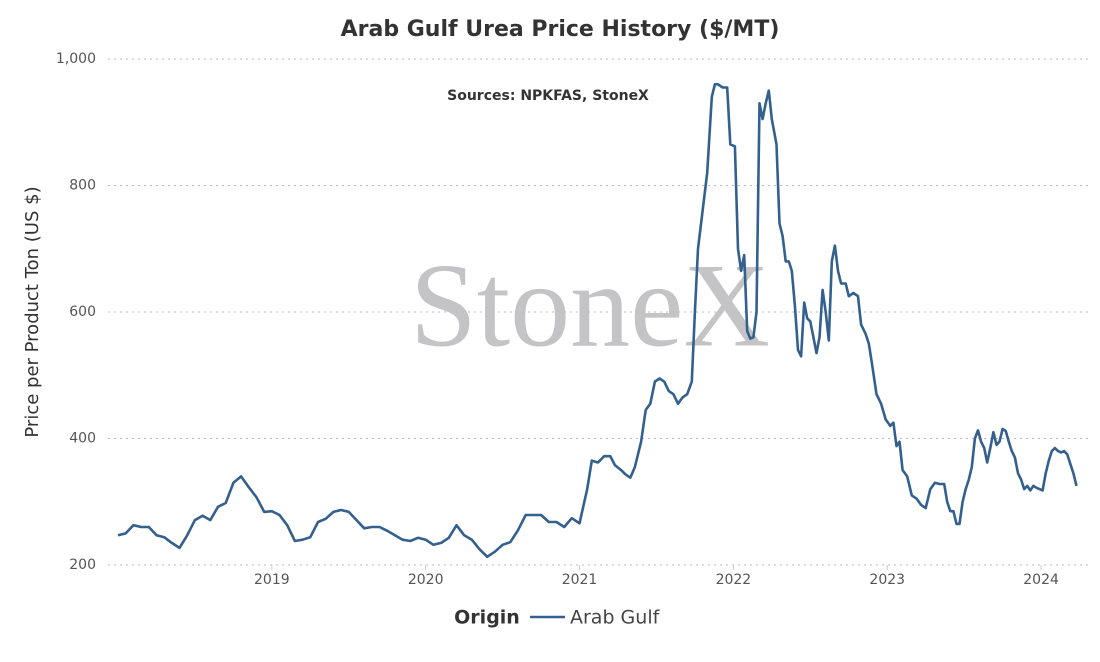 This screenshot has height=662, width=1100. Describe the element at coordinates (734, 580) in the screenshot. I see `x-tick-label: 2022` at that location.